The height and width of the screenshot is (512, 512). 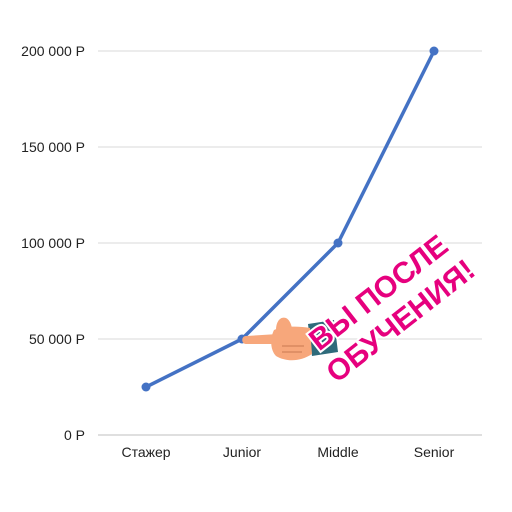 I want to click on y-axis-tick-labels: 0 P 50 000 P 100 000 P 150 000 P 200 000 P, so click(x=53, y=243).